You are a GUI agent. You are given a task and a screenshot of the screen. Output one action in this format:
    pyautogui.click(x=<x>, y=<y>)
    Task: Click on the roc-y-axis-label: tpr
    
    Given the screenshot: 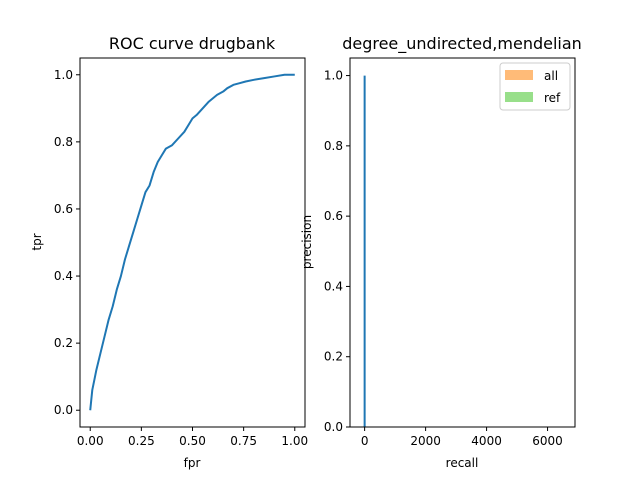 What is the action you would take?
    pyautogui.click(x=37, y=241)
    